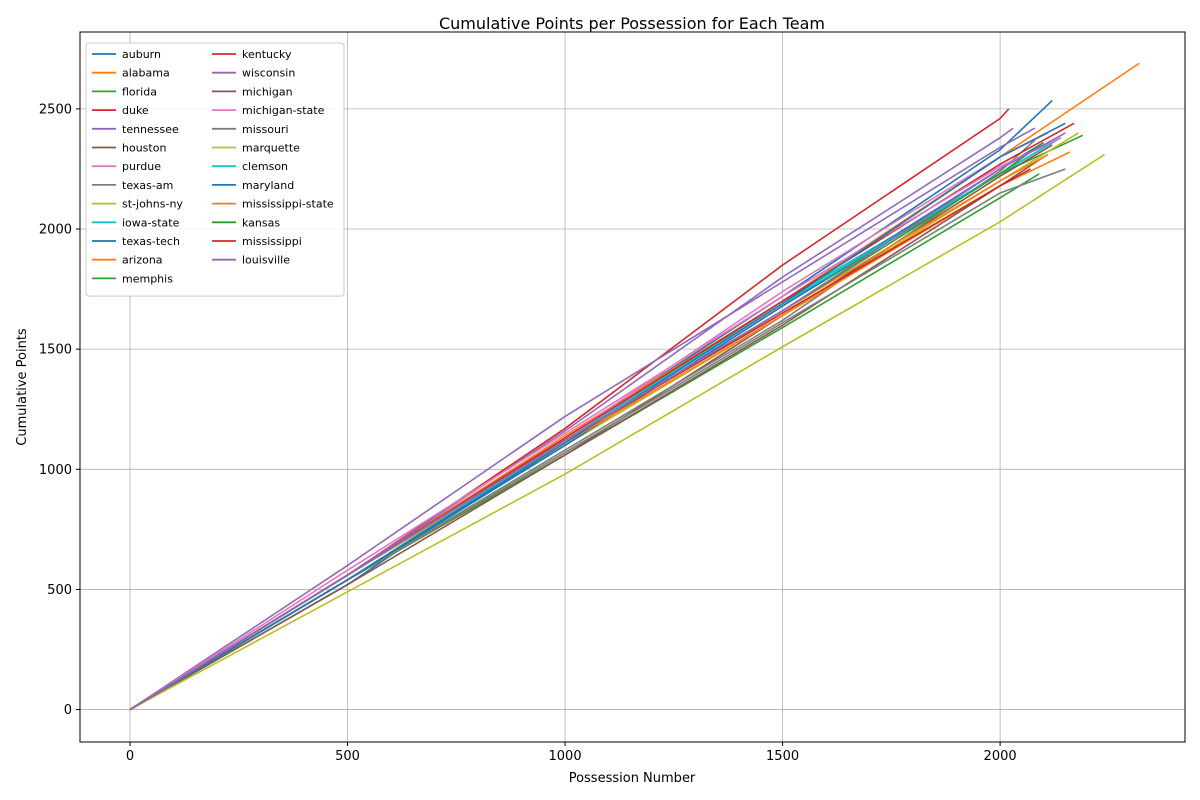 This screenshot has width=1200, height=800. Describe the element at coordinates (565, 756) in the screenshot. I see `x-tick-label: 1000` at that location.